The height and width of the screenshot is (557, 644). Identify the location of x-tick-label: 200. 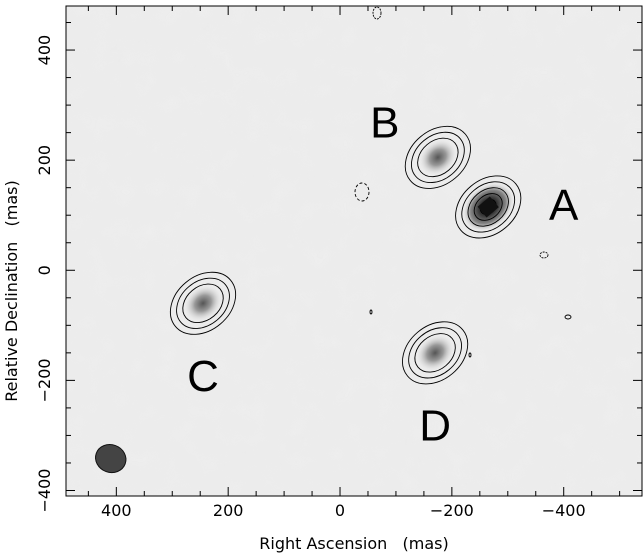
(228, 510).